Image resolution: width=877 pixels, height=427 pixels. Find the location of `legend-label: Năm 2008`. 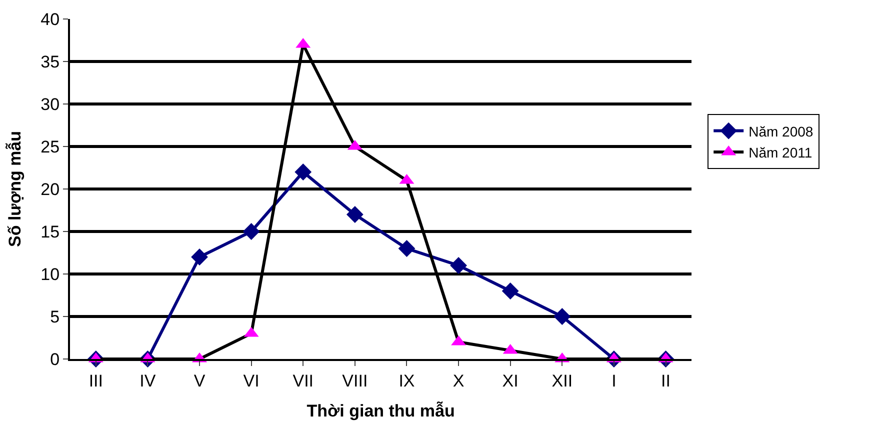

legend-label: Năm 2008 is located at coordinates (781, 131).